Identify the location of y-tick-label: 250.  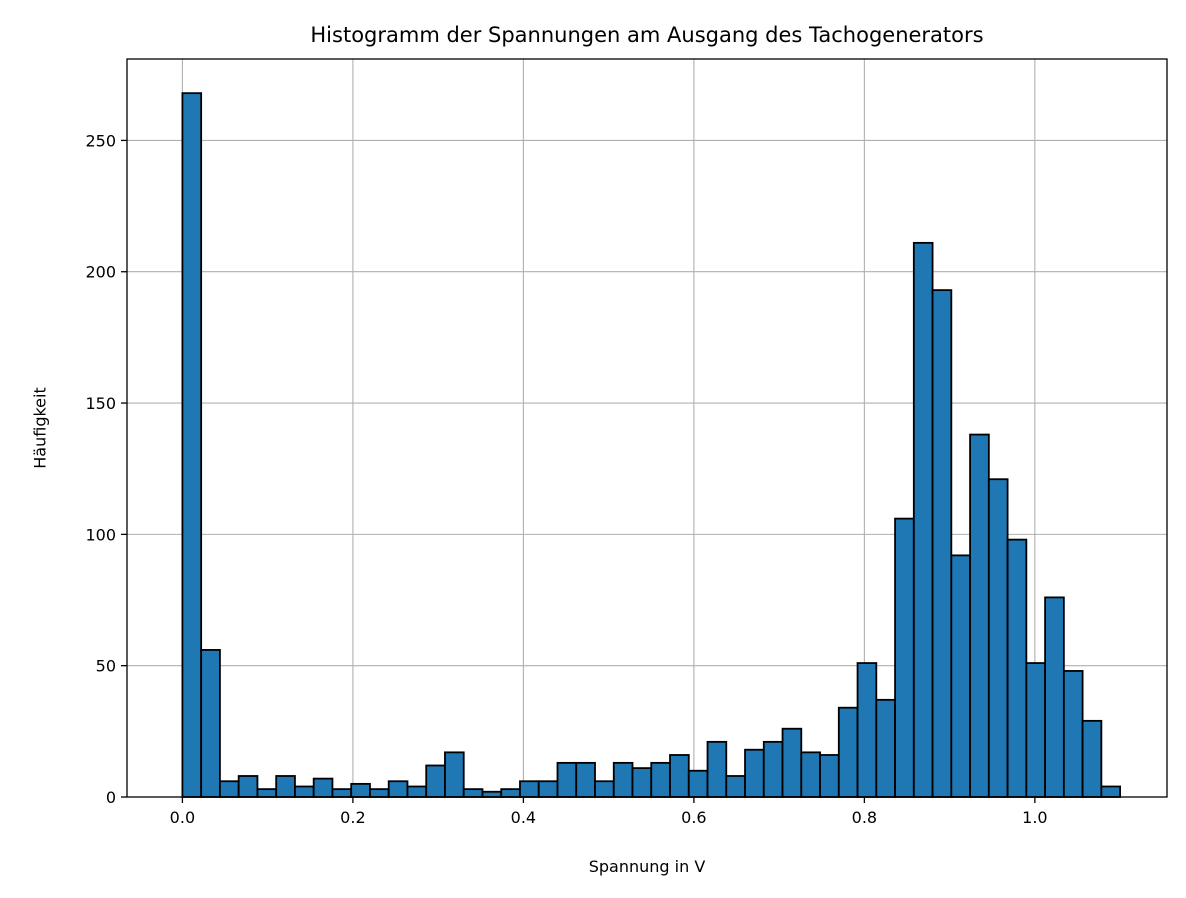
(100, 140).